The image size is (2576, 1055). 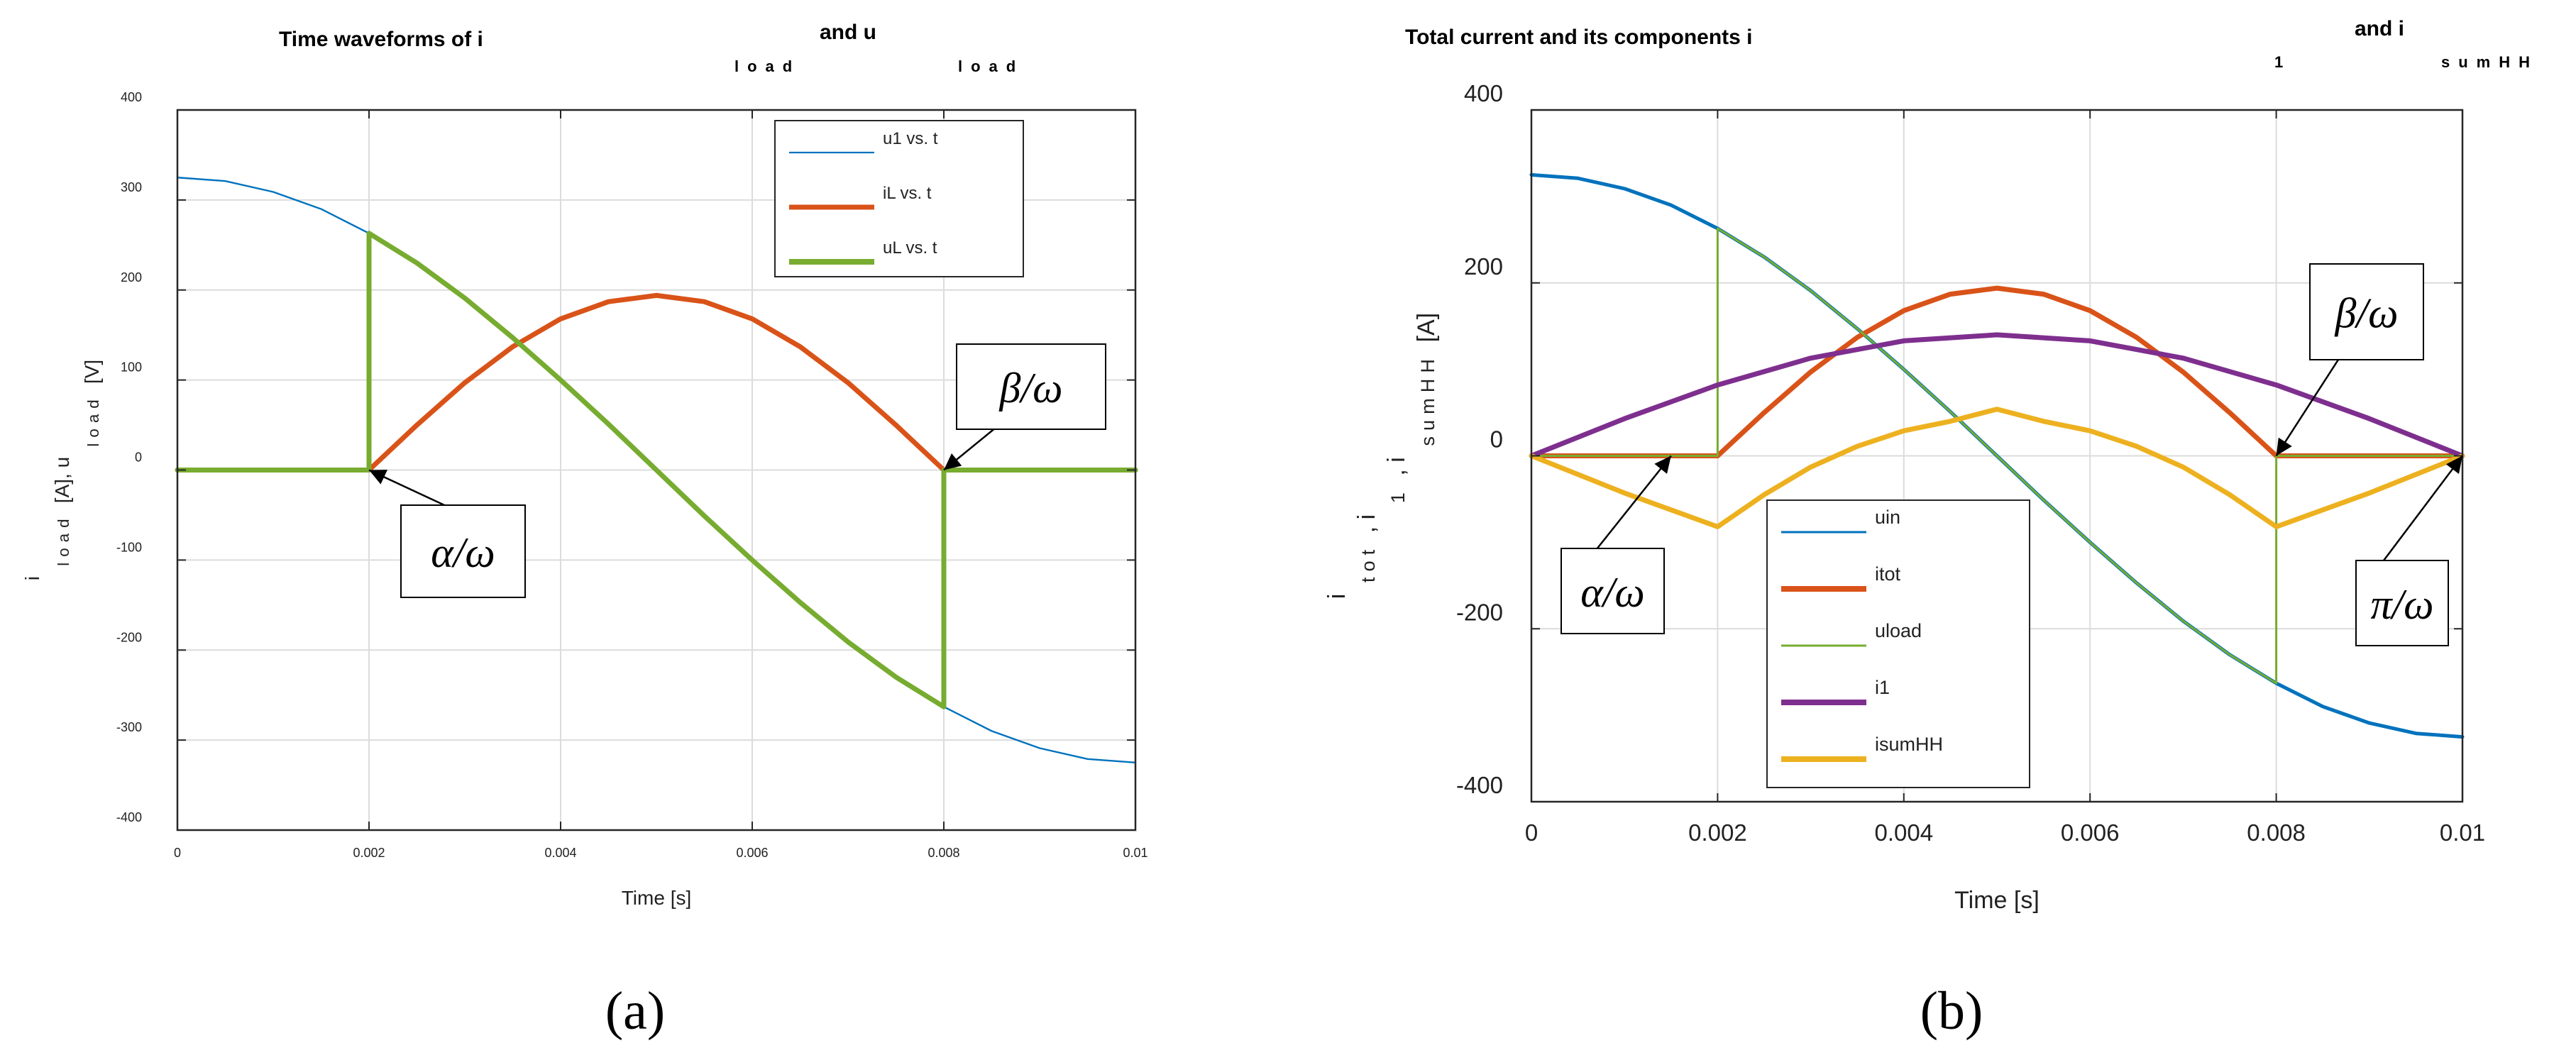 What do you see at coordinates (1951, 1011) in the screenshot?
I see `panel-label: (b)` at bounding box center [1951, 1011].